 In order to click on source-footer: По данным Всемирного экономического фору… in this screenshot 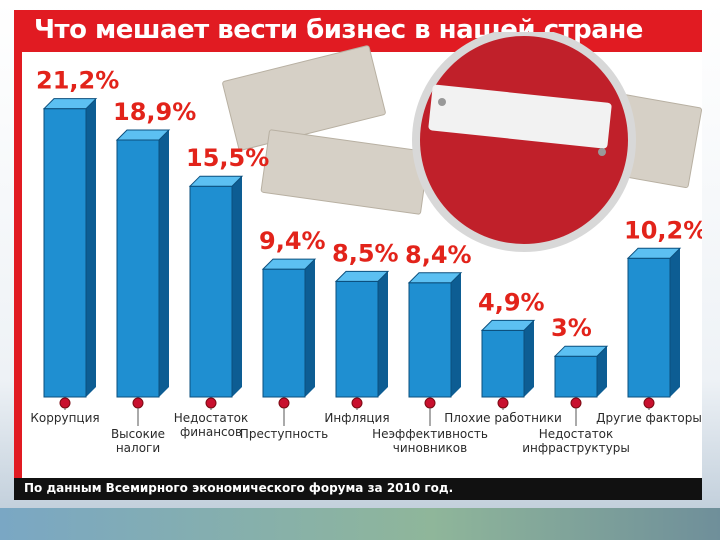, I will do `click(358, 489)`.